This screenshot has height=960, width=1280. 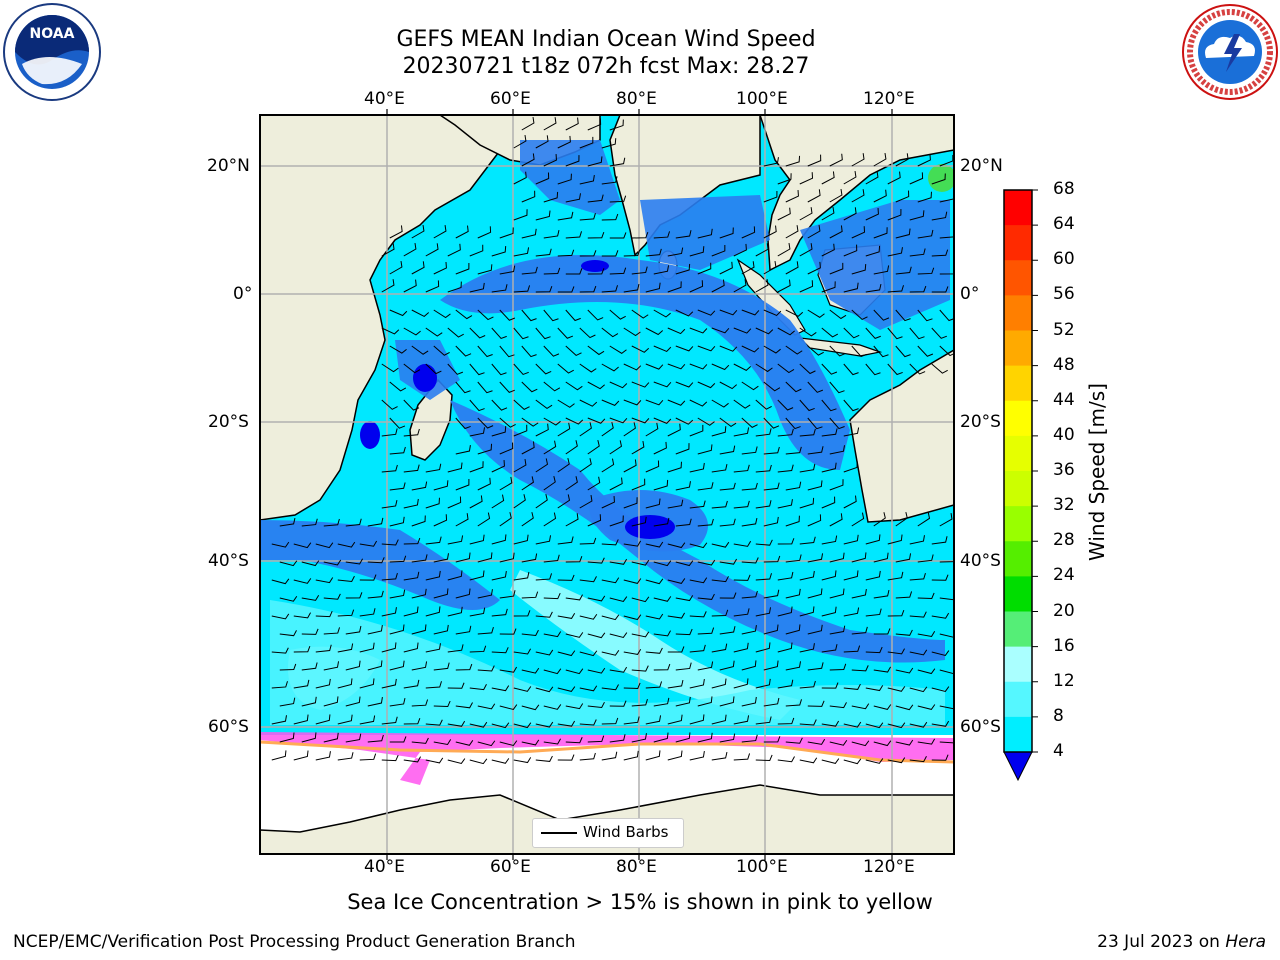 What do you see at coordinates (384, 318) in the screenshot?
I see `africa-land` at bounding box center [384, 318].